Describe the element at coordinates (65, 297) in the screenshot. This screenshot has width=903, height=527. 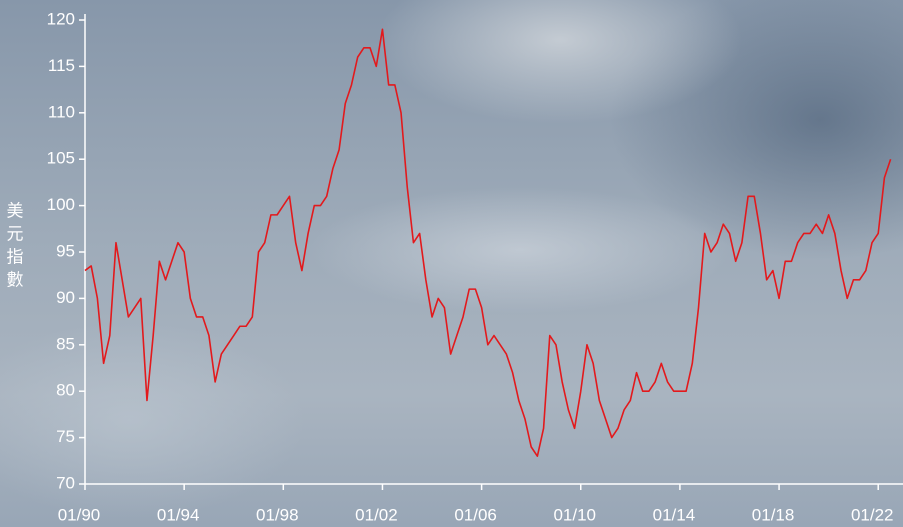
I see `y-tick-label: 90` at that location.